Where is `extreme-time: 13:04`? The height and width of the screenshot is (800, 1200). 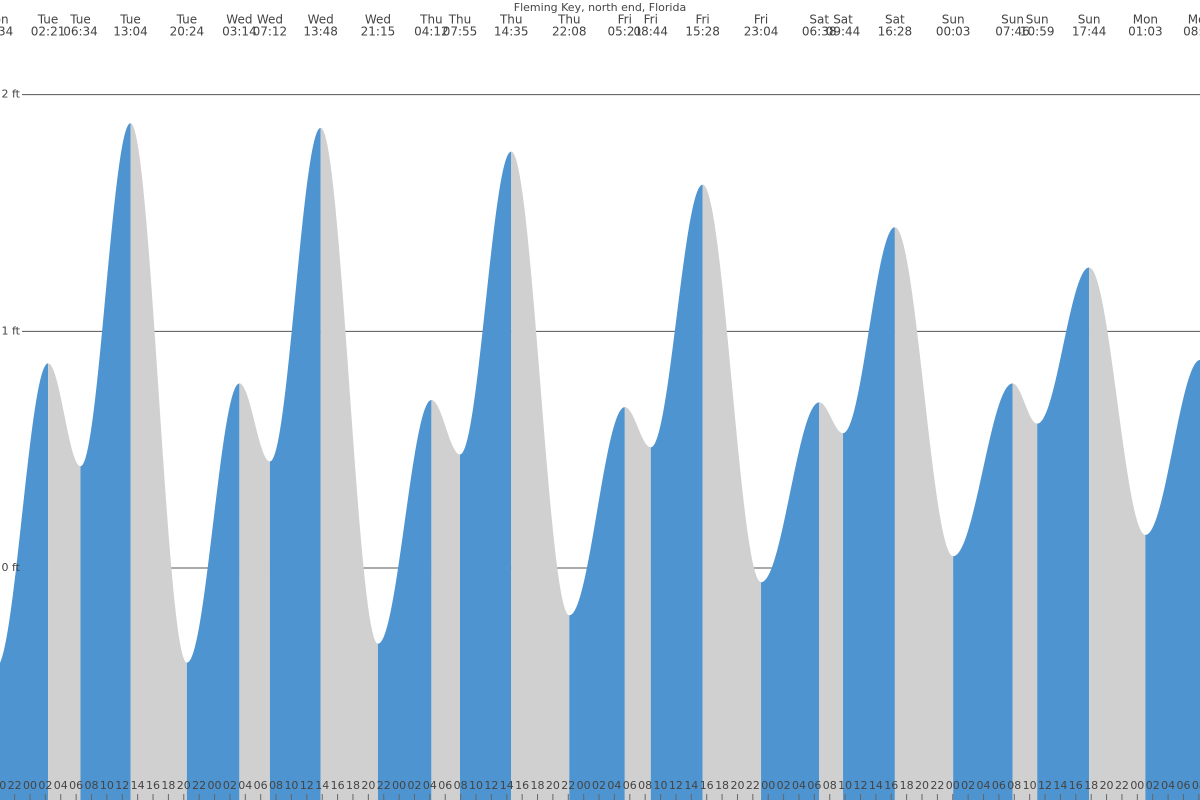 extreme-time: 13:04 is located at coordinates (130, 32).